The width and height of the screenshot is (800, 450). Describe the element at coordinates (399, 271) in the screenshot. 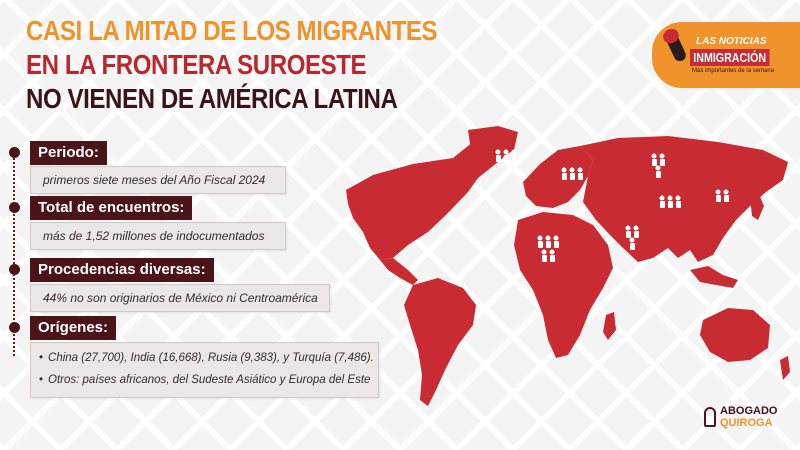

I see `continent-central-america` at that location.